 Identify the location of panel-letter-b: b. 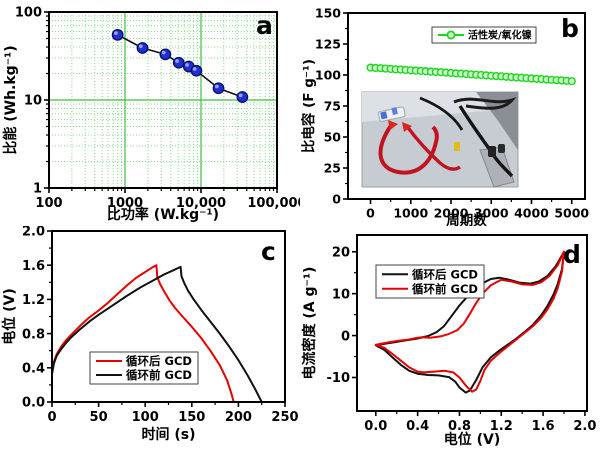
(570, 28).